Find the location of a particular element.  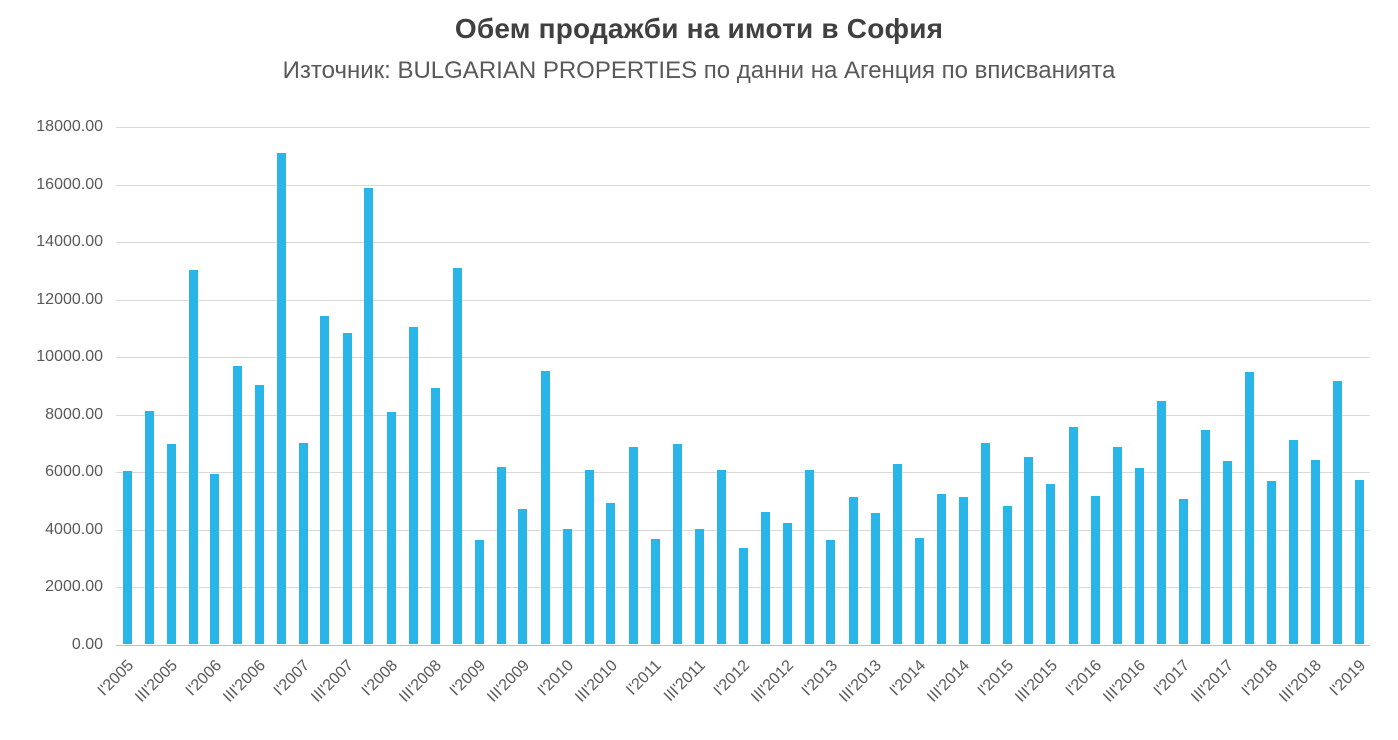

bar-III'2010 is located at coordinates (611, 573).